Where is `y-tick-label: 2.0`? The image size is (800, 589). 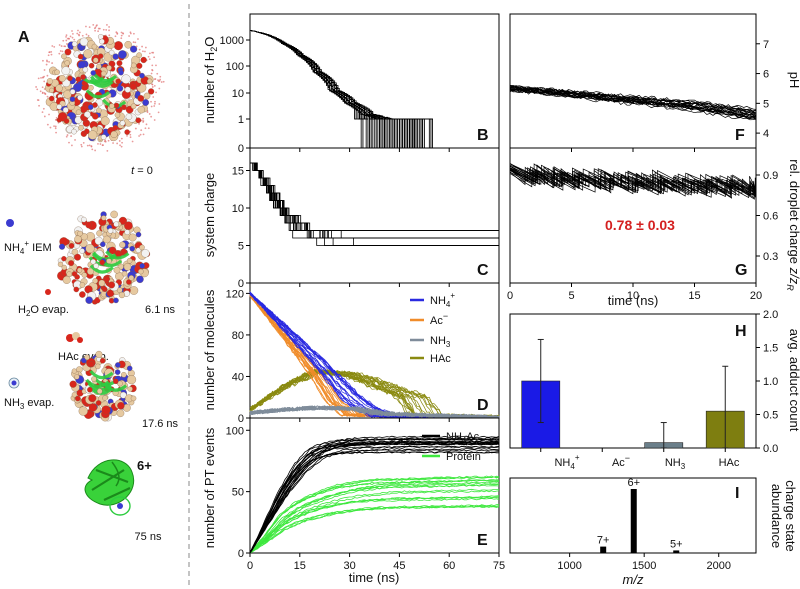 y-tick-label: 2.0 is located at coordinates (770, 315).